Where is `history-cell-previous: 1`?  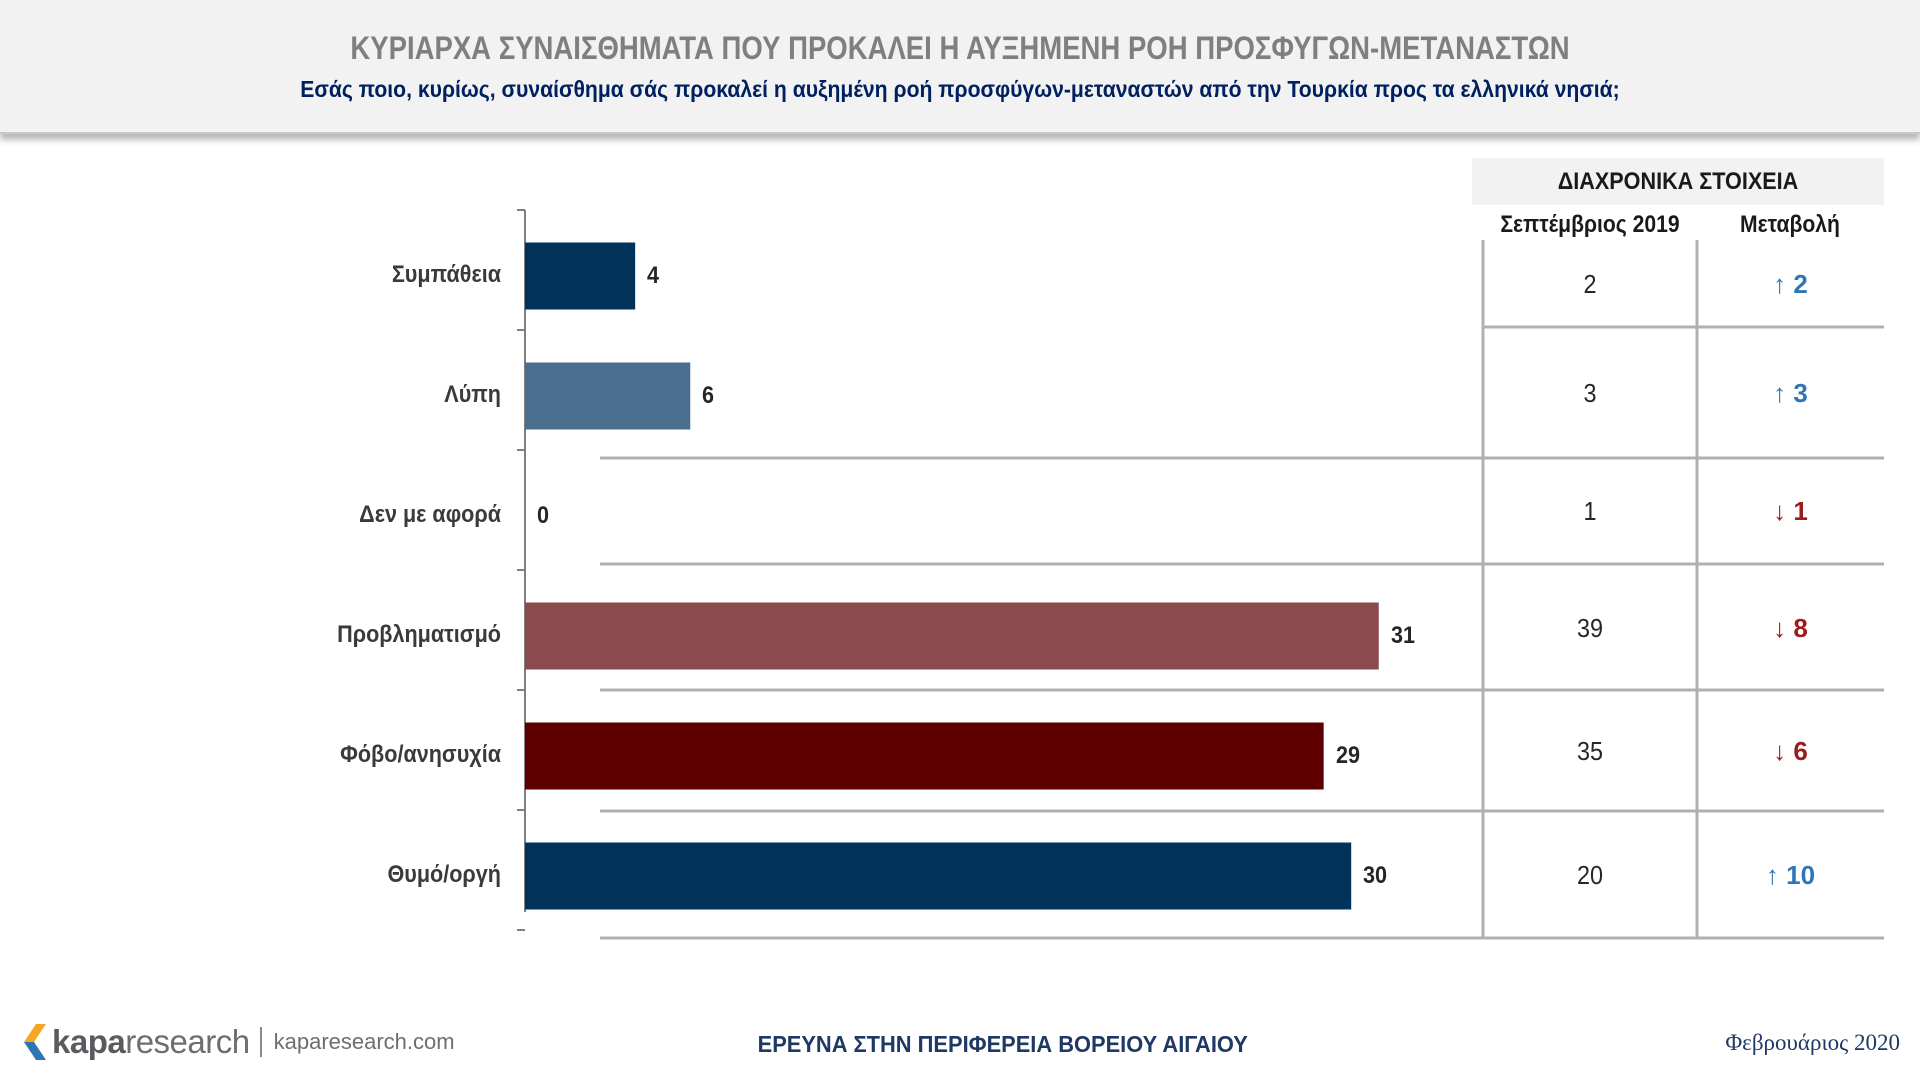
history-cell-previous: 1 is located at coordinates (1590, 511).